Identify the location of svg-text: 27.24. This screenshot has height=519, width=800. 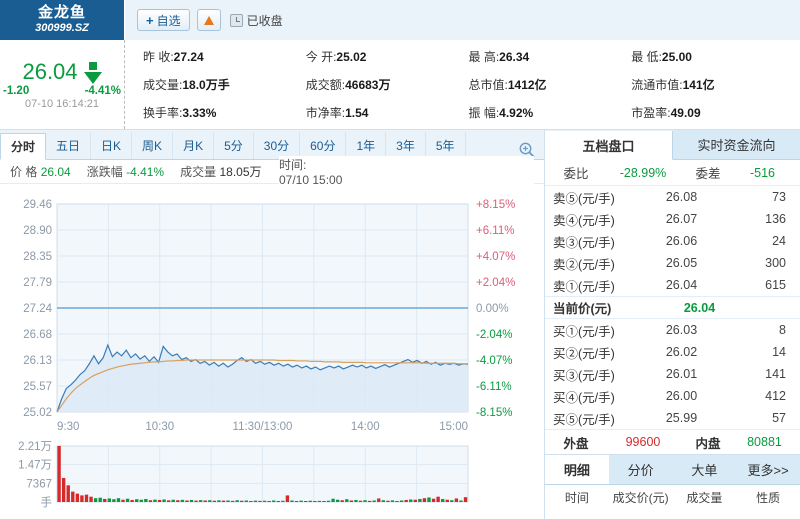
(37, 309).